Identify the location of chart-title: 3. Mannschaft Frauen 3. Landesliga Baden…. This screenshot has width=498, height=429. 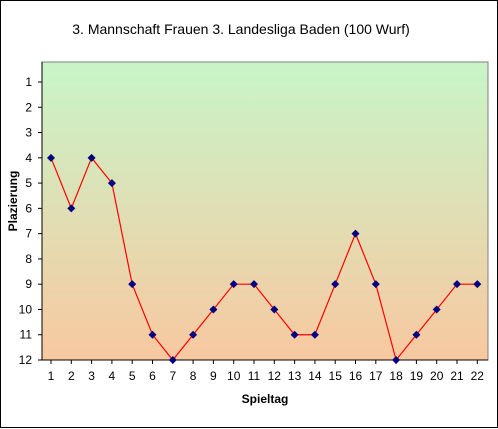
(241, 29).